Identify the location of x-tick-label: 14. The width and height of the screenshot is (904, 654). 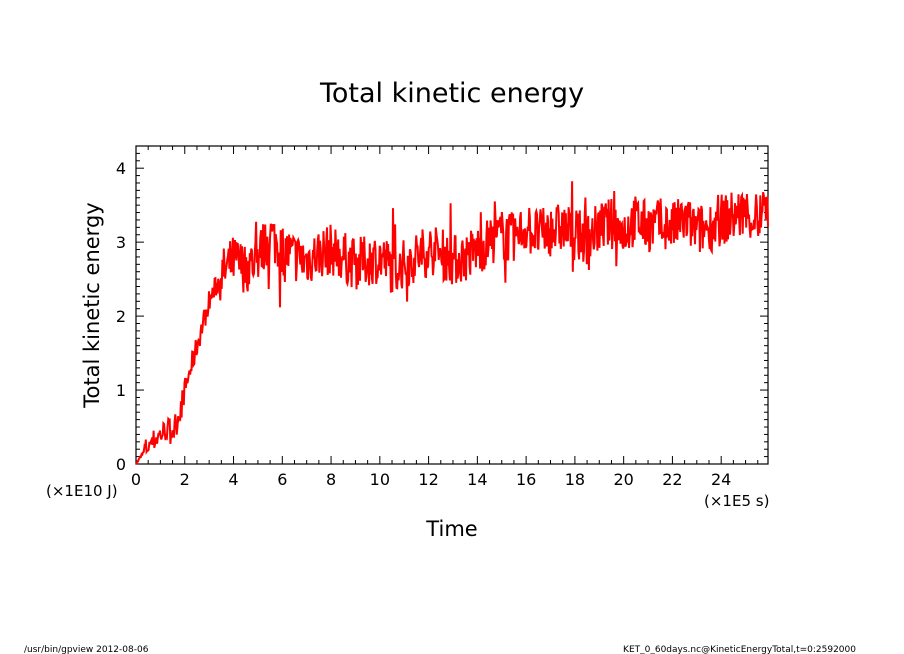
(477, 479).